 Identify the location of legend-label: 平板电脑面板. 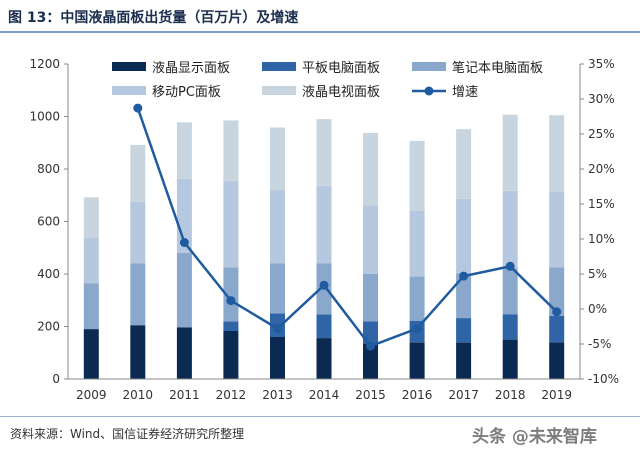
(341, 68).